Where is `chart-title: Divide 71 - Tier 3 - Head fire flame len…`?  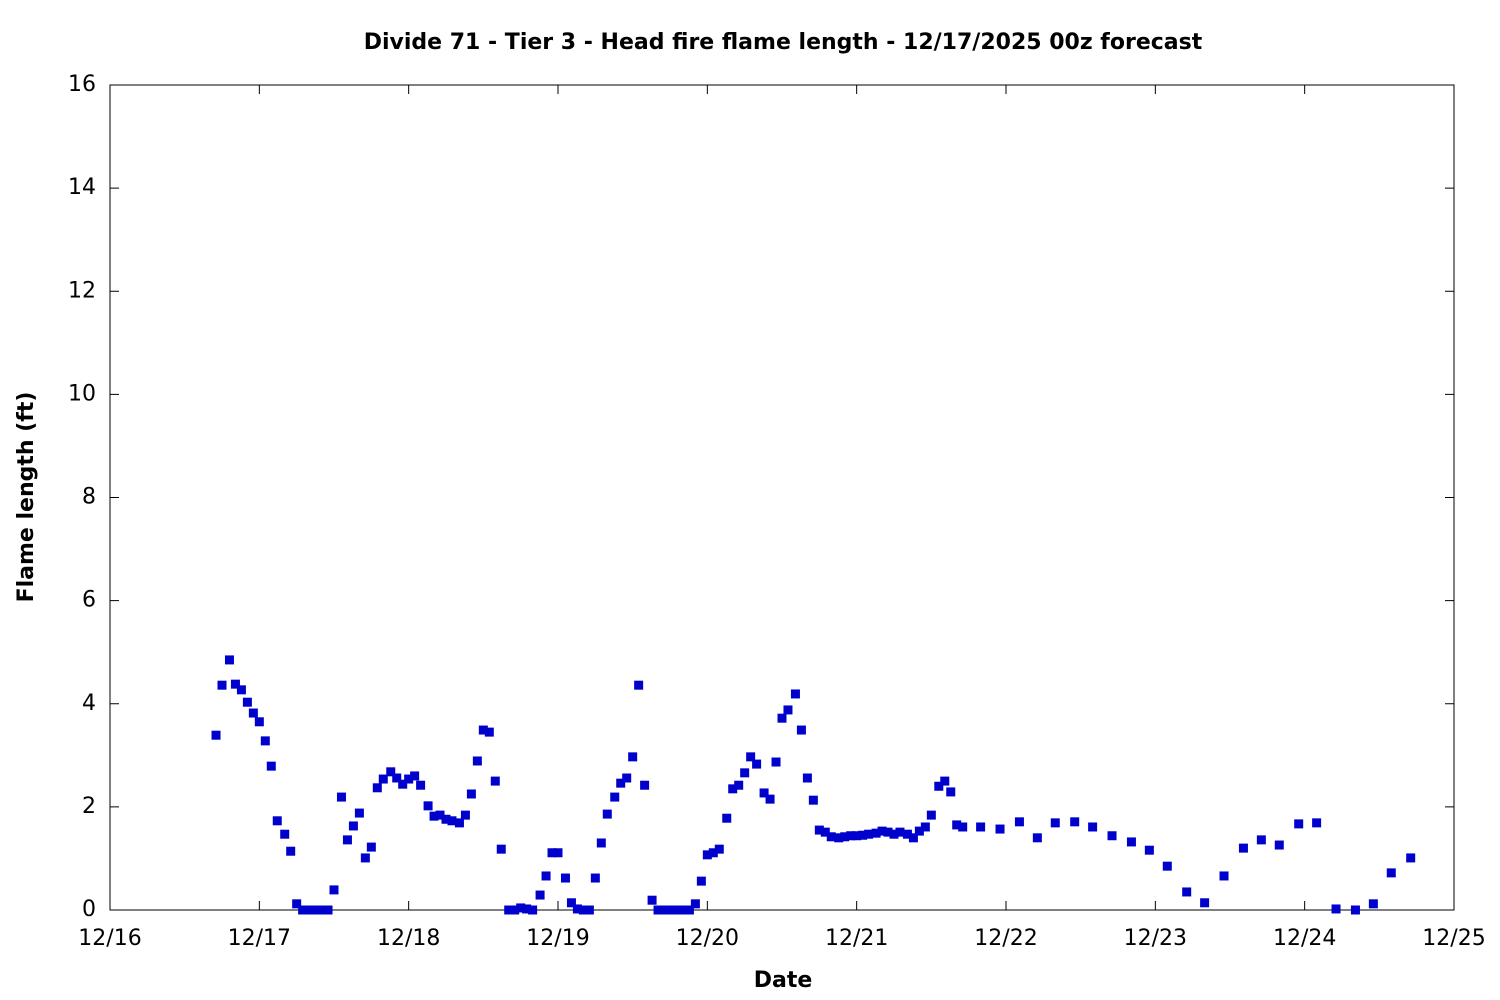 chart-title: Divide 71 - Tier 3 - Head fire flame len… is located at coordinates (783, 42).